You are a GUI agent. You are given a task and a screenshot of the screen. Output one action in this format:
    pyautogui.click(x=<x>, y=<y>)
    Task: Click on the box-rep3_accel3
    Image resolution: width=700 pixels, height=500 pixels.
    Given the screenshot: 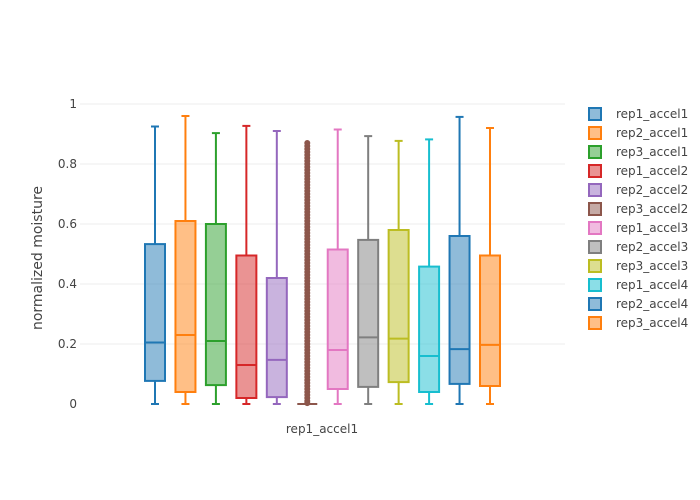 What is the action you would take?
    pyautogui.click(x=398, y=272)
    